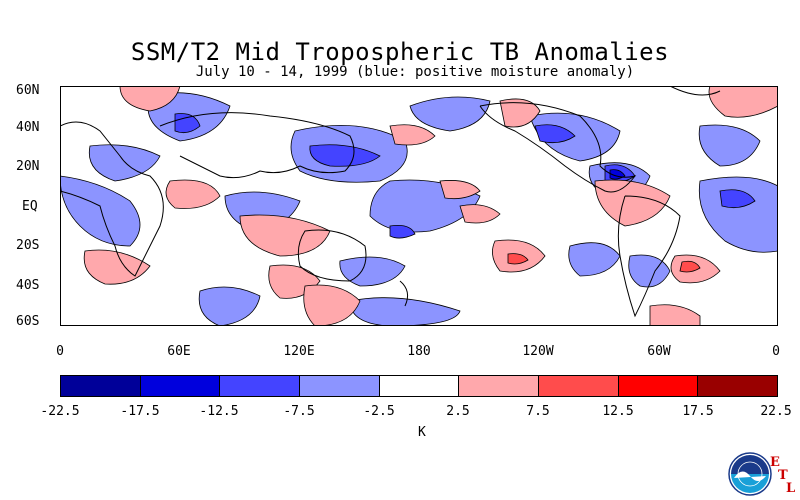 The image size is (800, 500). What do you see at coordinates (28, 166) in the screenshot?
I see `lat-label-20n: 20N` at bounding box center [28, 166].